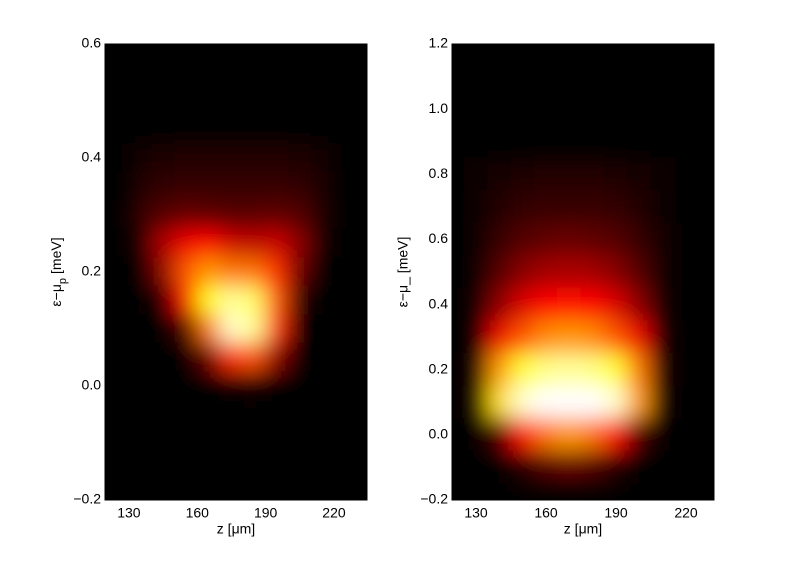  I want to click on y-tick-label: 0.4, so click(92, 157).